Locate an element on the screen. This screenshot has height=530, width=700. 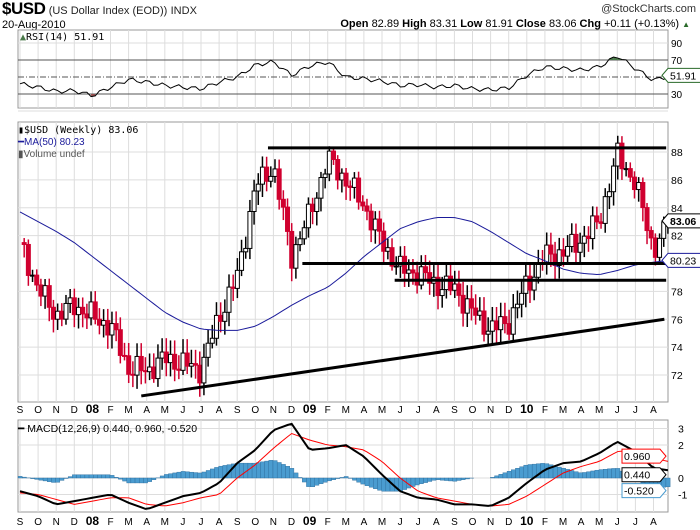
macd-signal-value-tag: 0.960 is located at coordinates (637, 457).